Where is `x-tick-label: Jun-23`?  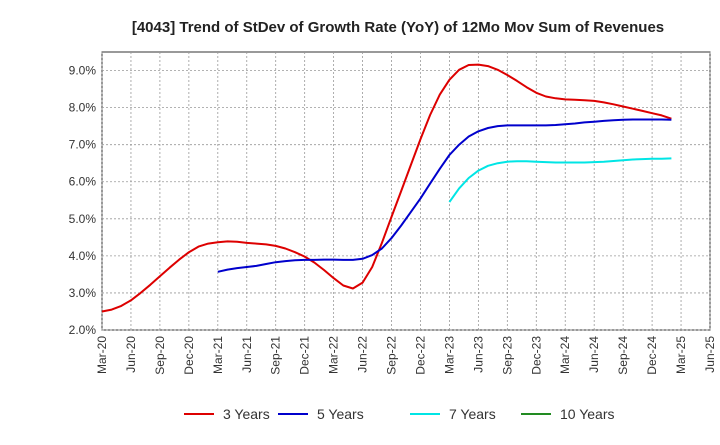
x-tick-label: Jun-23 is located at coordinates (478, 354).